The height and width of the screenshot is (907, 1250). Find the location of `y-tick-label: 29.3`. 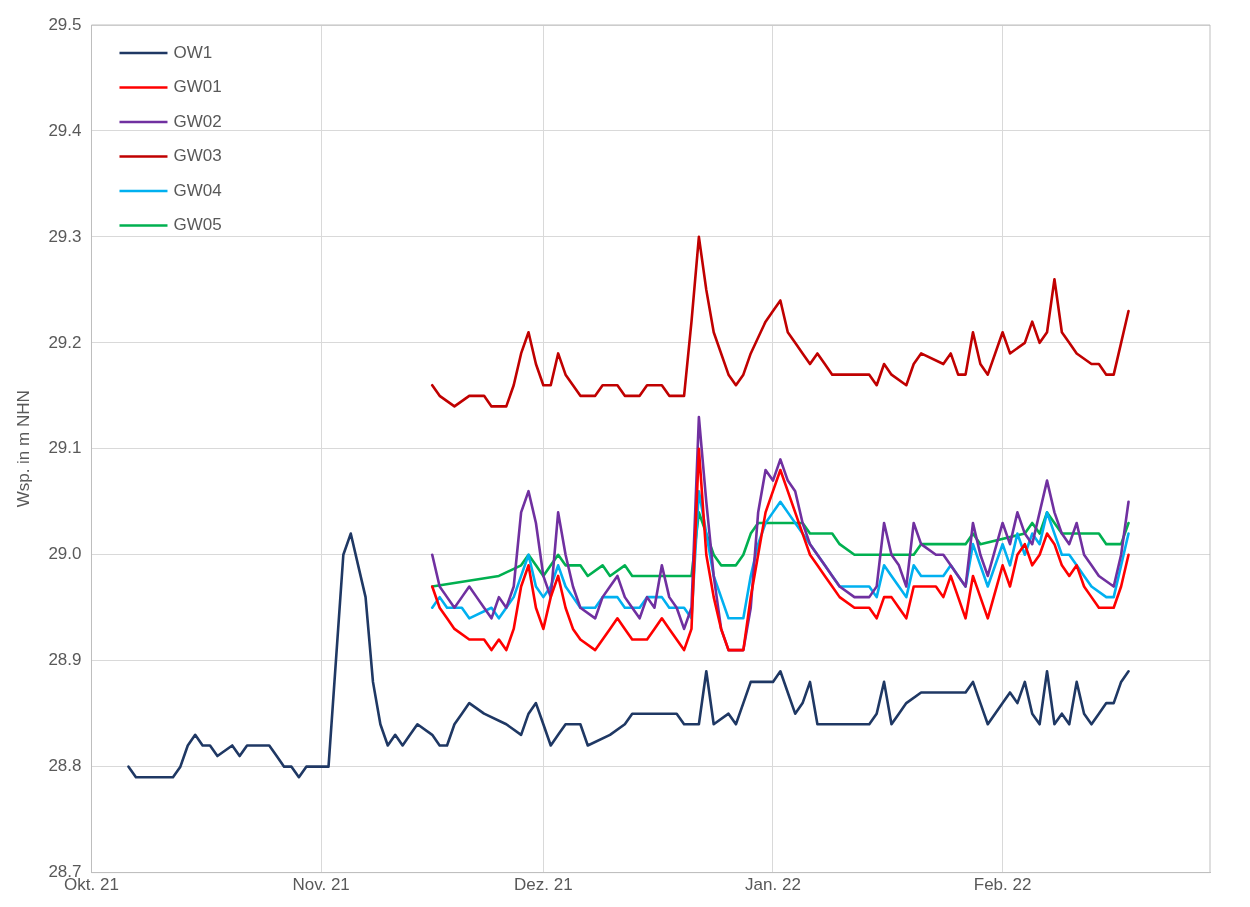

y-tick-label: 29.3 is located at coordinates (65, 236).